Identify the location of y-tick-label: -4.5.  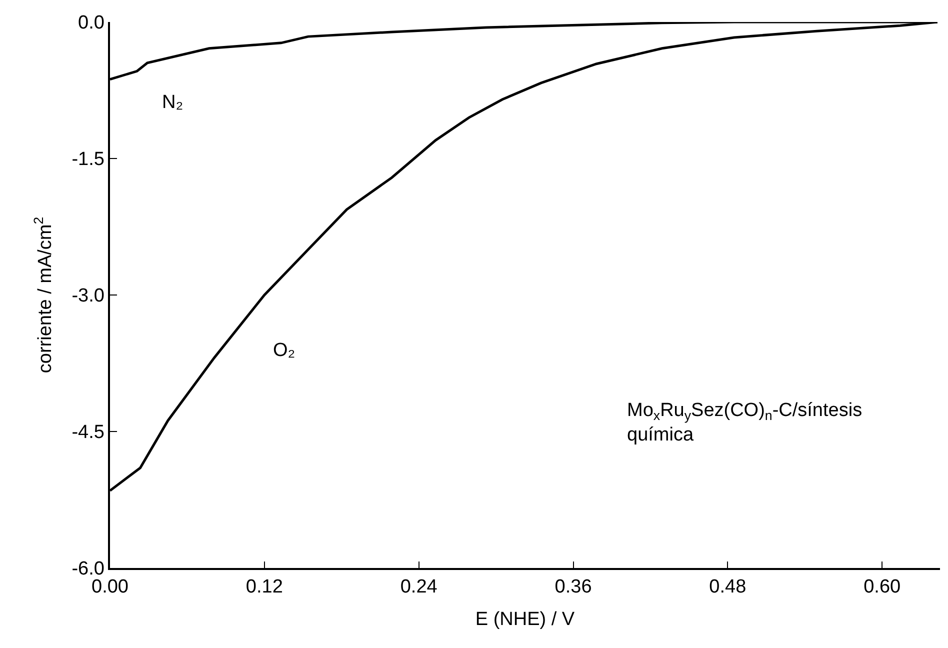
(88, 433).